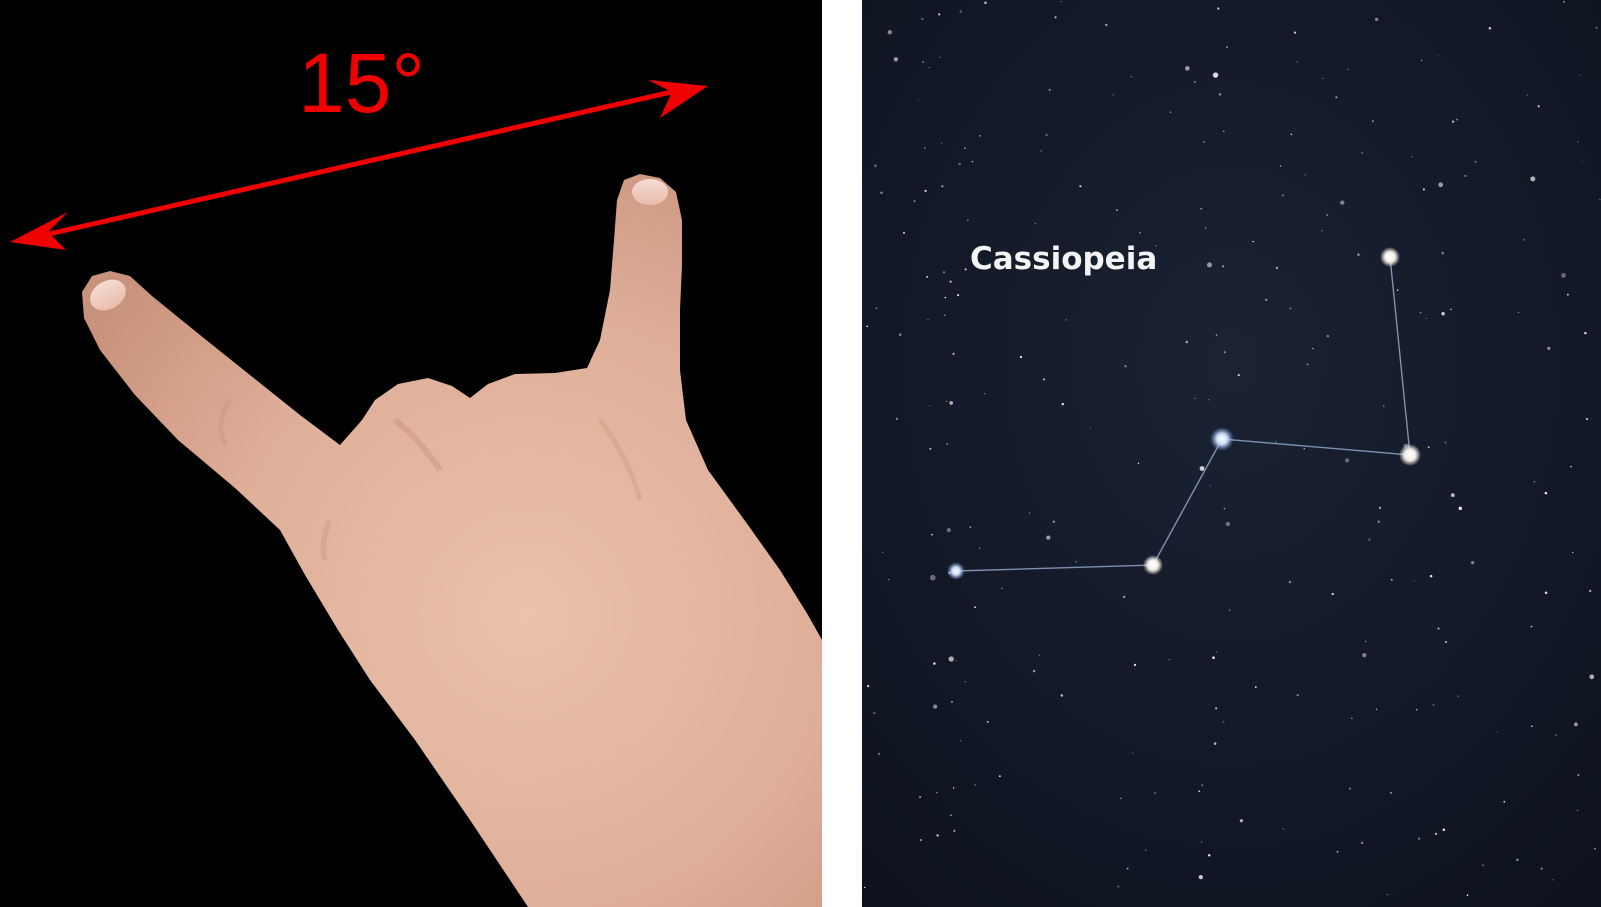 The height and width of the screenshot is (907, 1601). I want to click on star-beta, so click(1390, 257).